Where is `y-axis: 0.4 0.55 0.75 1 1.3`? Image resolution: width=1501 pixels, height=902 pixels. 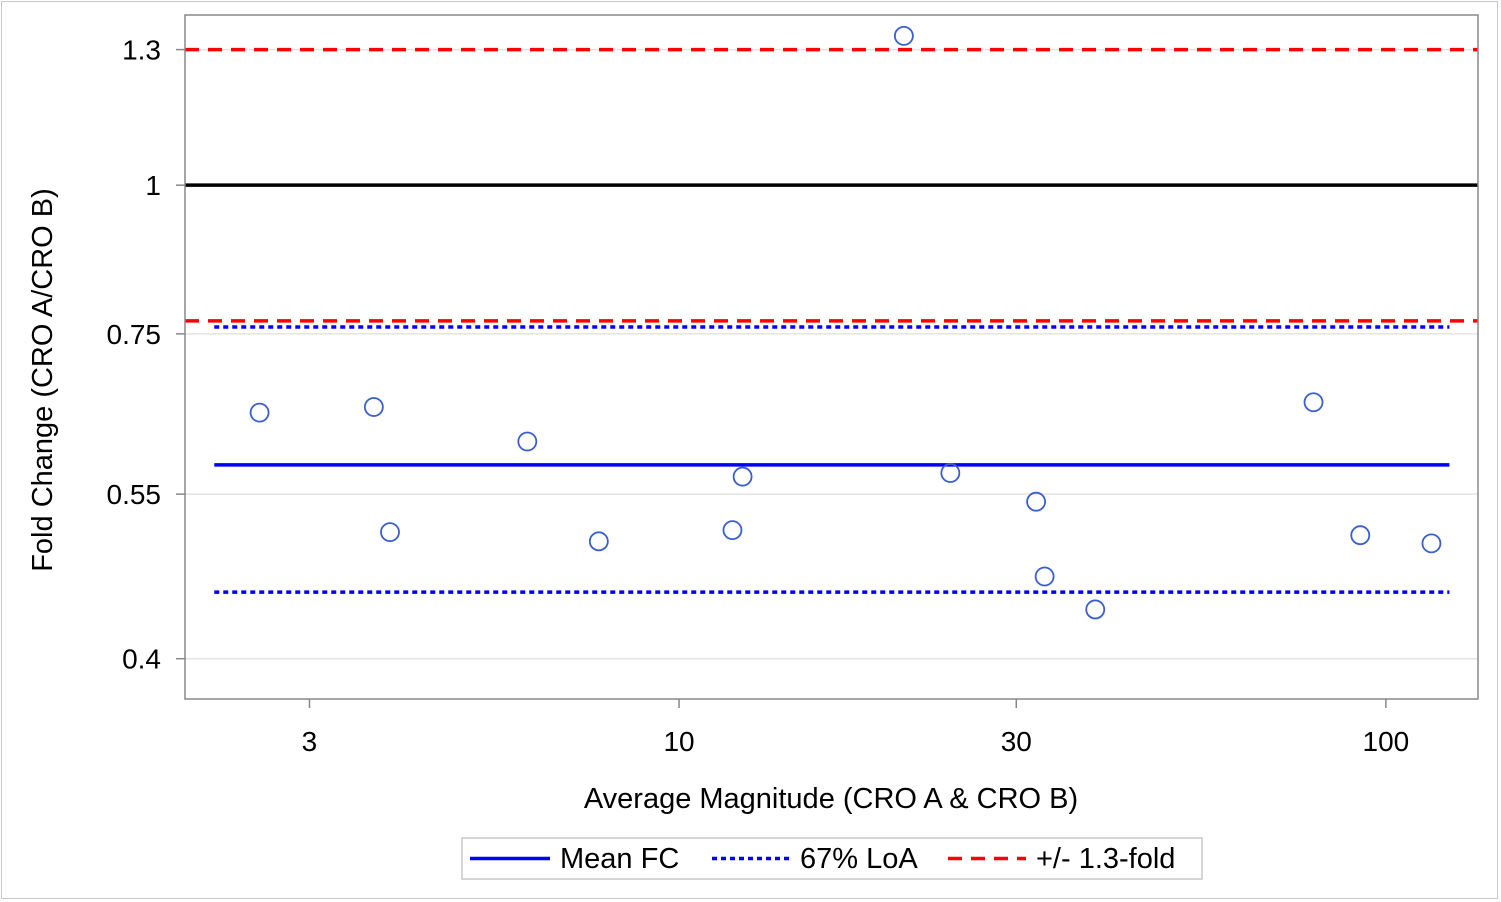 y-axis: 0.4 0.55 0.75 1 1.3 is located at coordinates (146, 355).